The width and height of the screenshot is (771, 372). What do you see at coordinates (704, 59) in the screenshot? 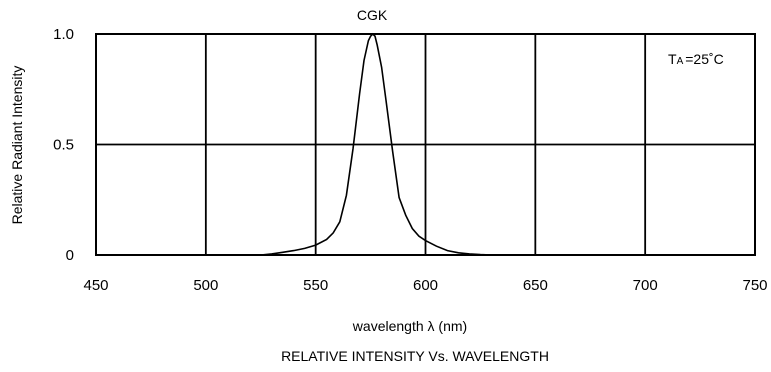
I see `annotation-rest: =25˚C` at bounding box center [704, 59].